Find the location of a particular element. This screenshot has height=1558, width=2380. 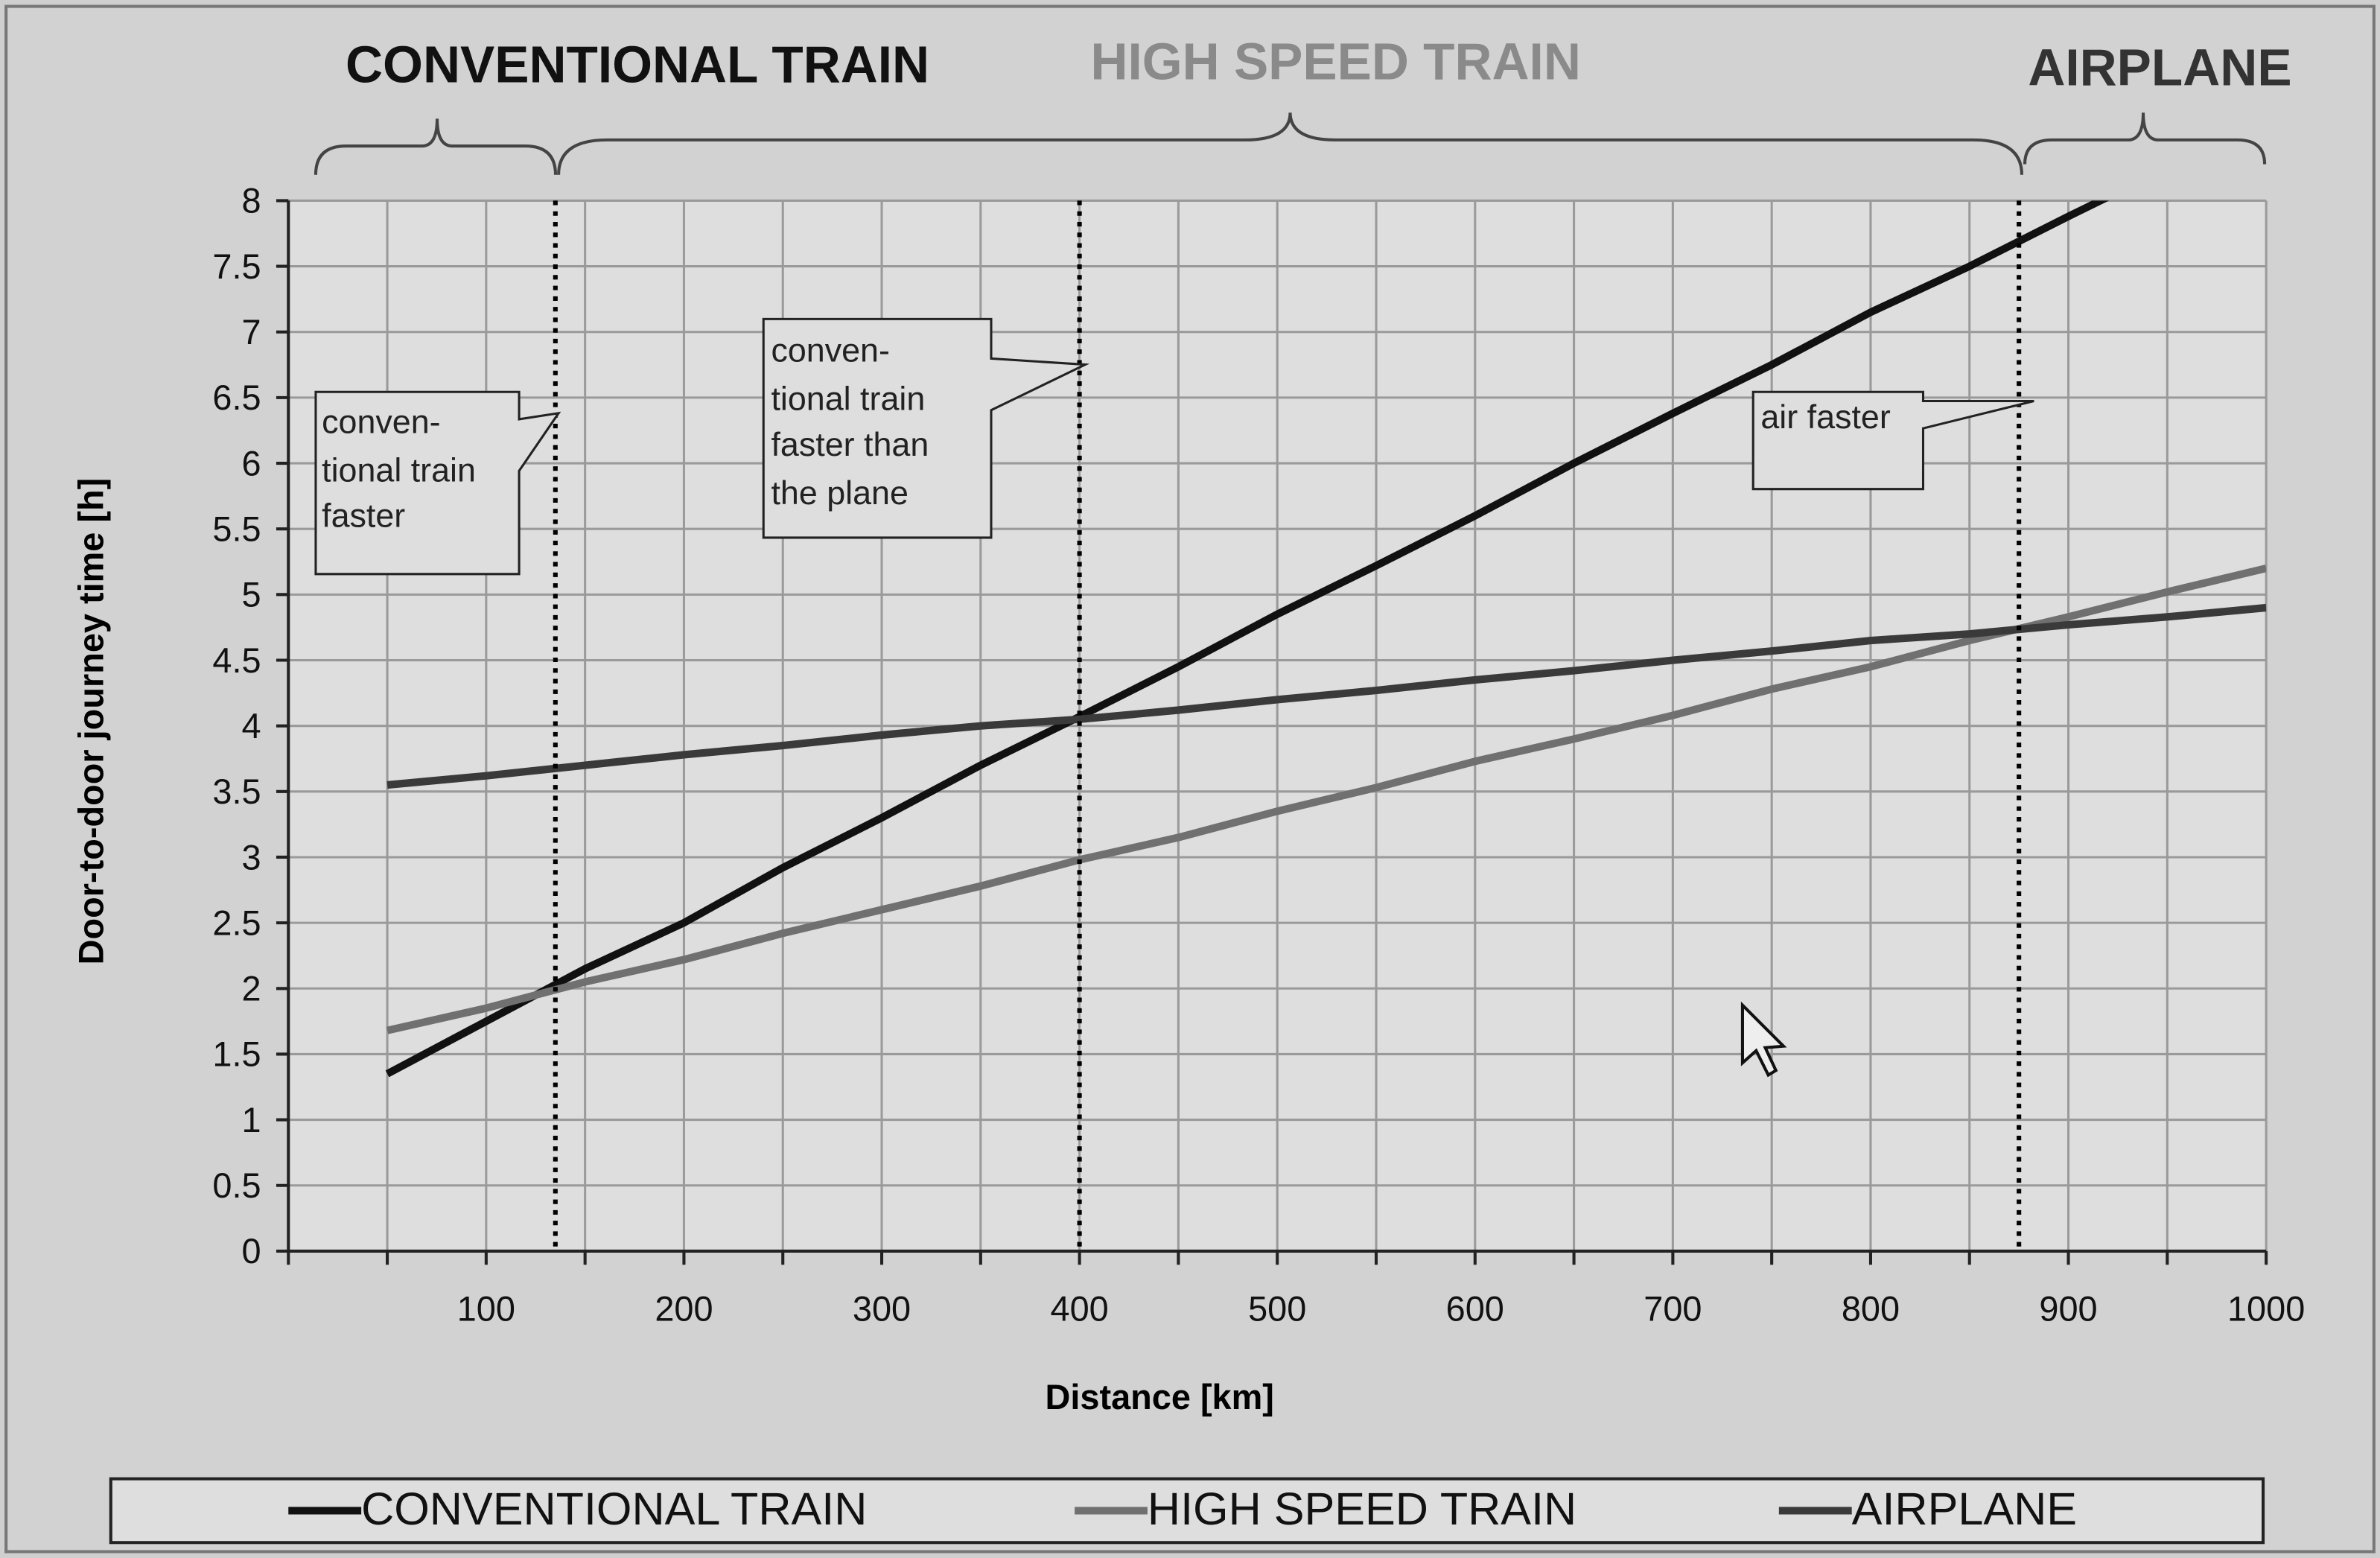

cursor is located at coordinates (1763, 1040).